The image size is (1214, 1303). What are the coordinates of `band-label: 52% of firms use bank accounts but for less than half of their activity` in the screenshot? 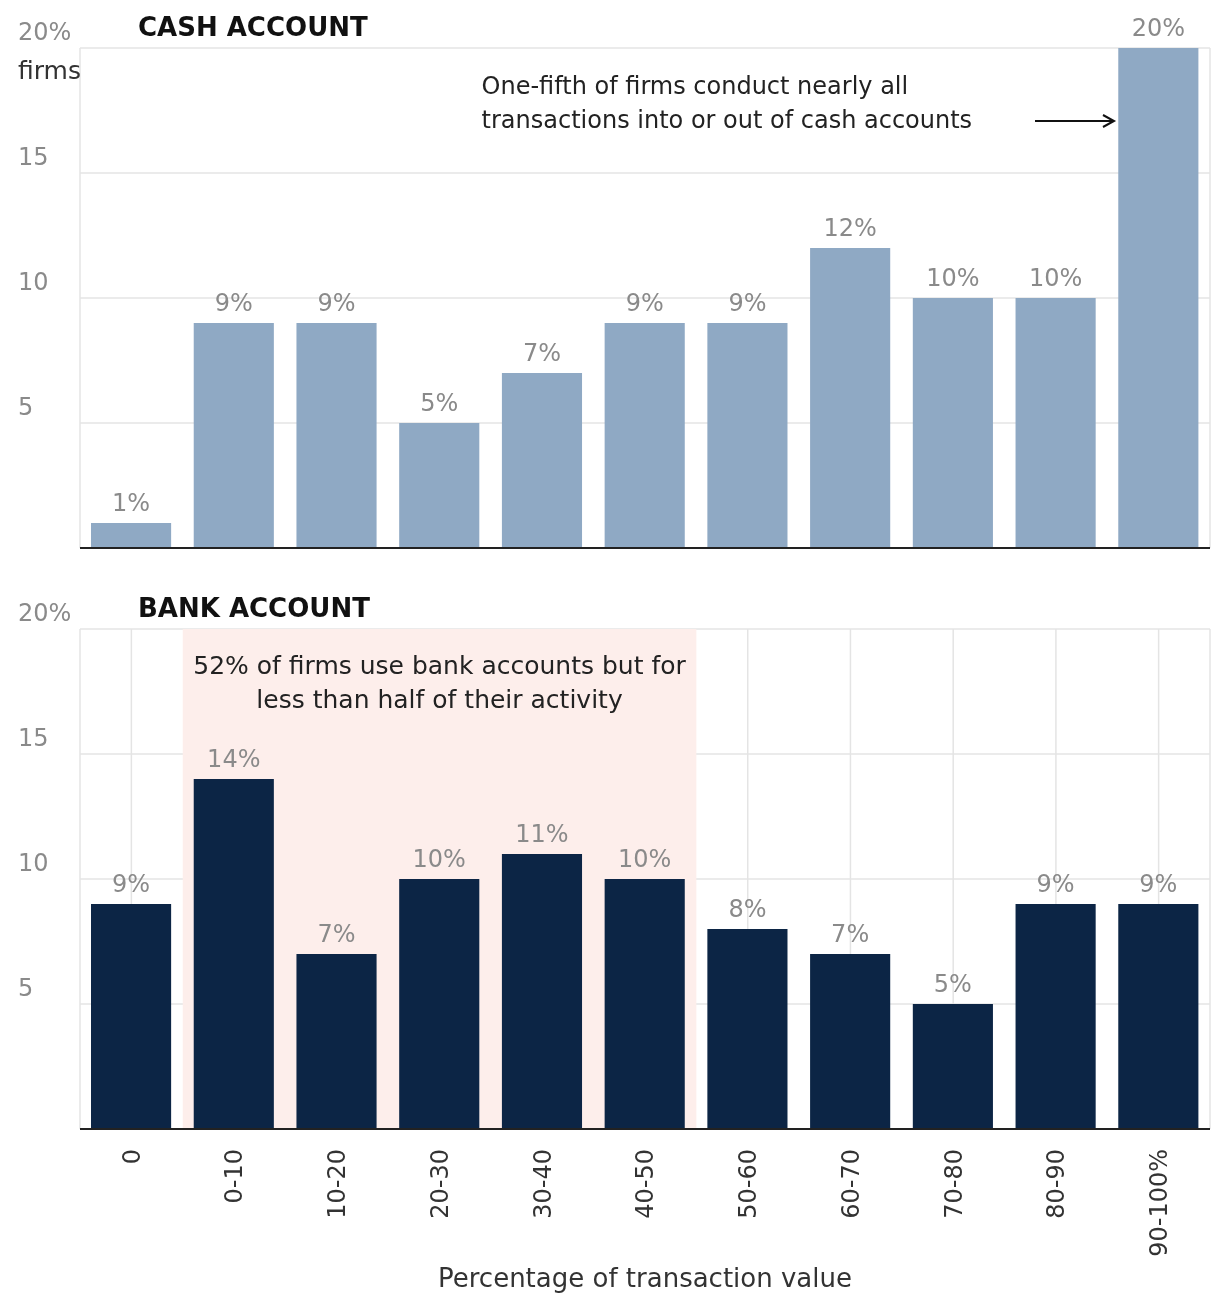 It's located at (439, 683).